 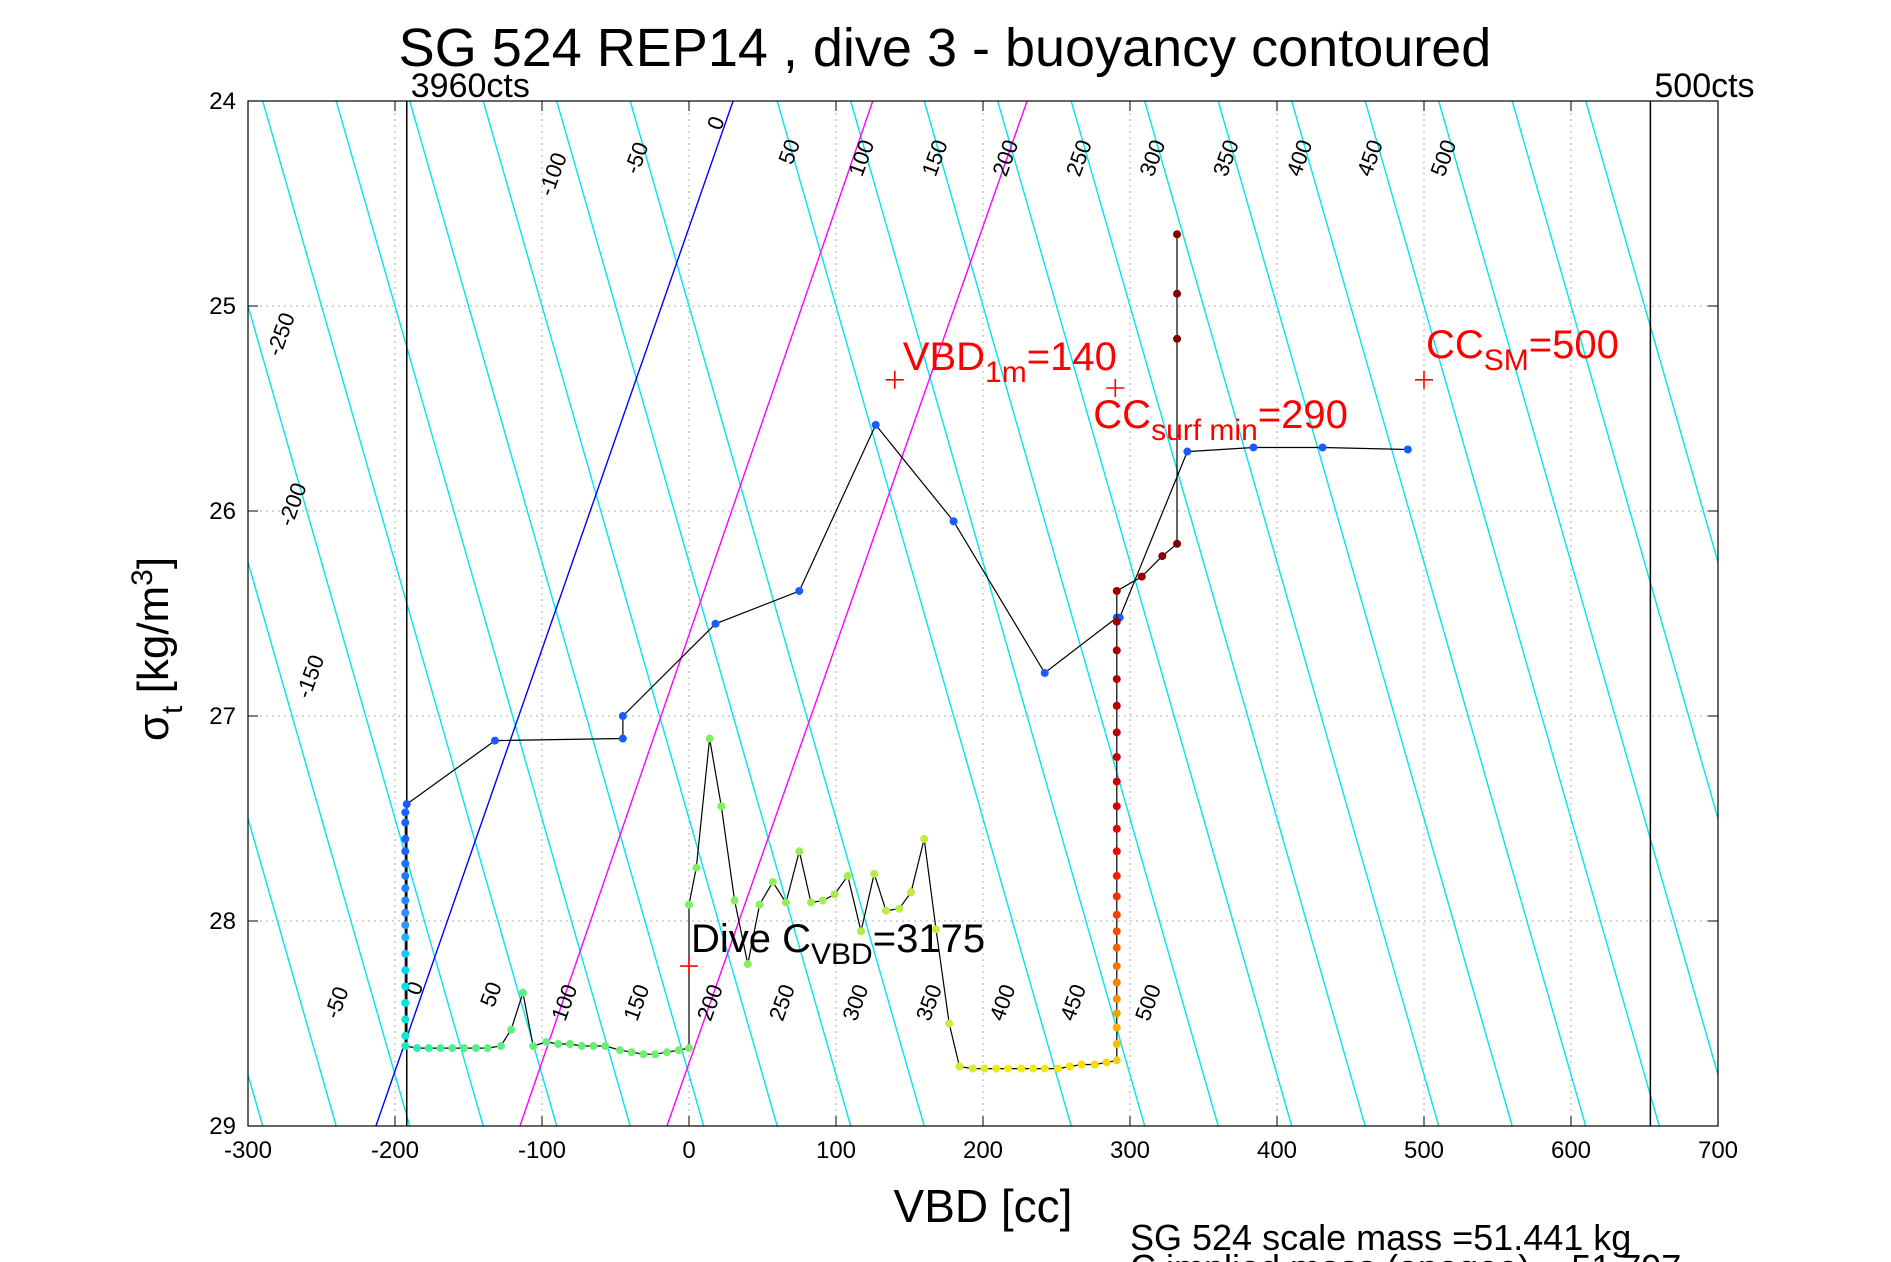 What do you see at coordinates (153, 563) in the screenshot?
I see `y-axis-unit-post: ]` at bounding box center [153, 563].